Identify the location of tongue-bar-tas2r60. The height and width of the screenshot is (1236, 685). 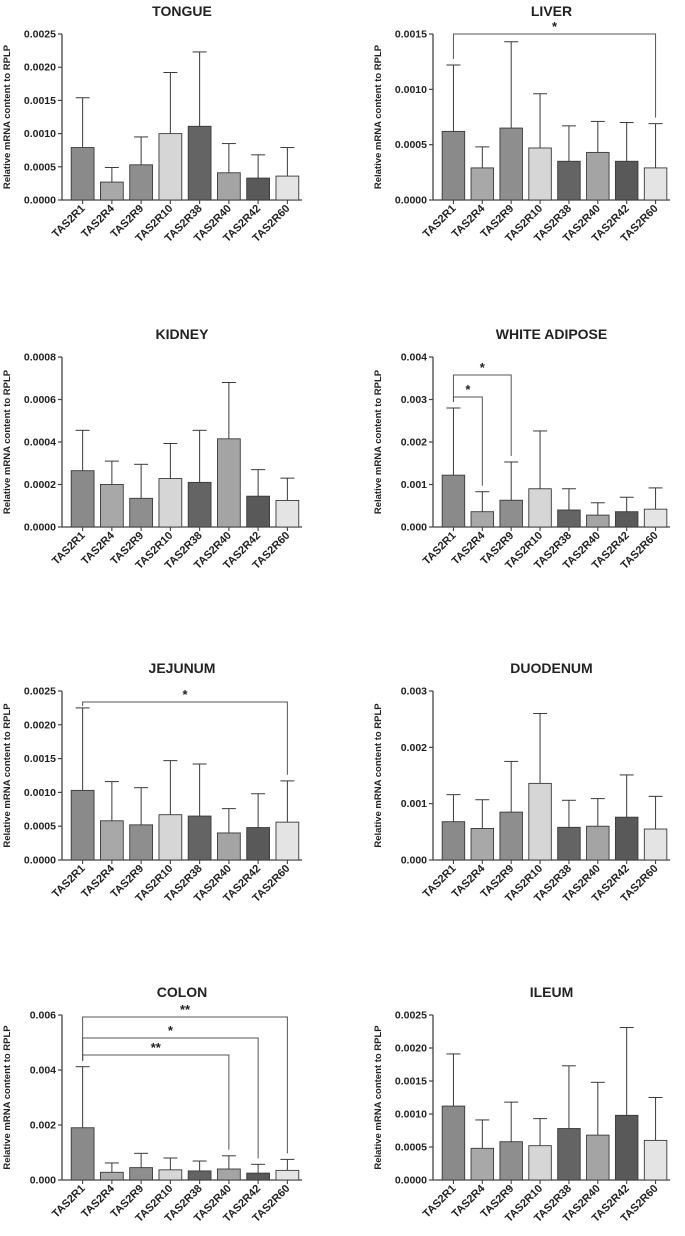
(287, 188).